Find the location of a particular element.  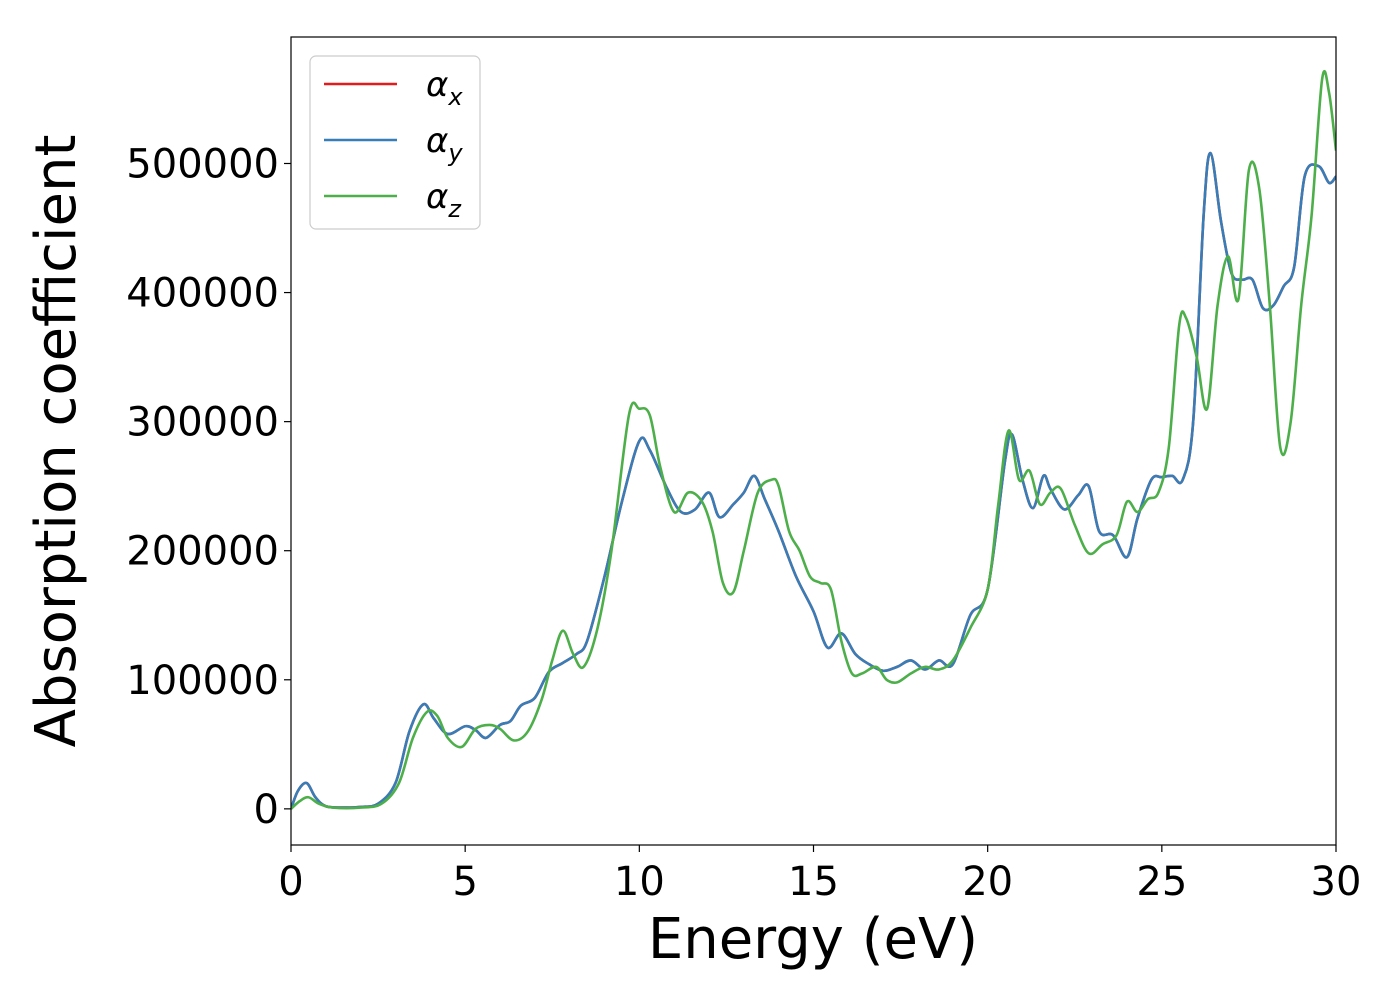

y-tick-label: 500000 is located at coordinates (202, 164).